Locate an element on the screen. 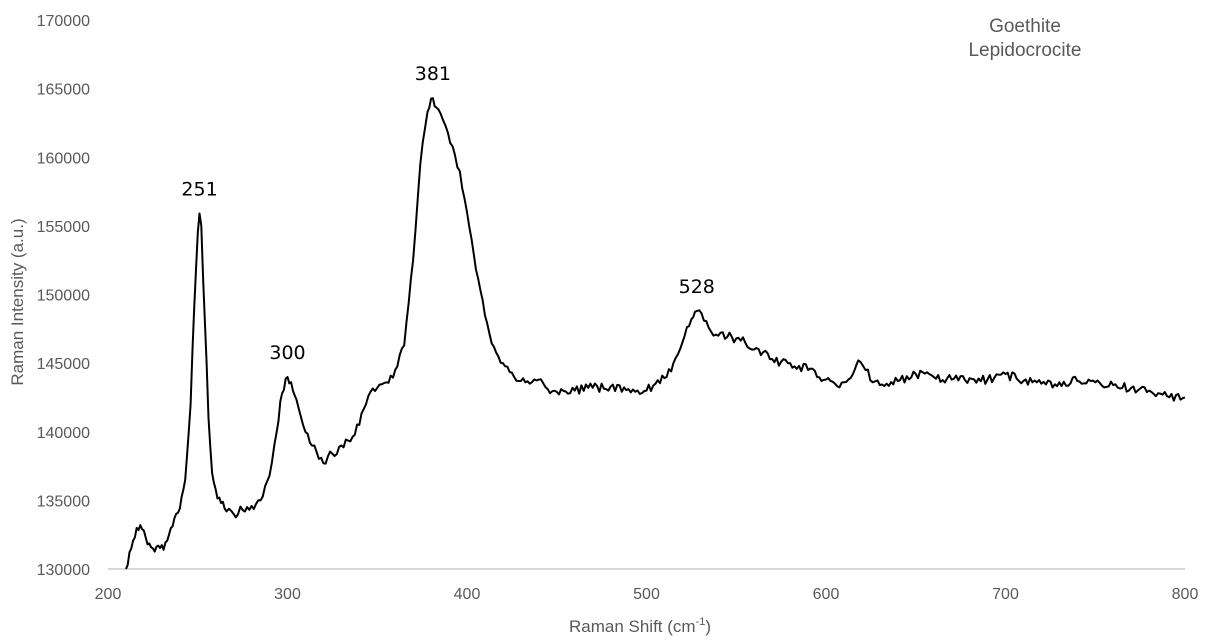 The height and width of the screenshot is (642, 1208). y-tick-label: 135000 is located at coordinates (63, 501).